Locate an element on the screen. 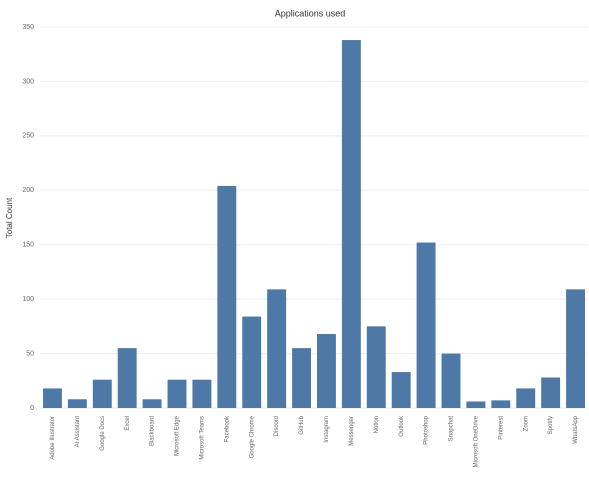 Image resolution: width=589 pixels, height=491 pixels. x-tick-label: Messenger is located at coordinates (352, 431).